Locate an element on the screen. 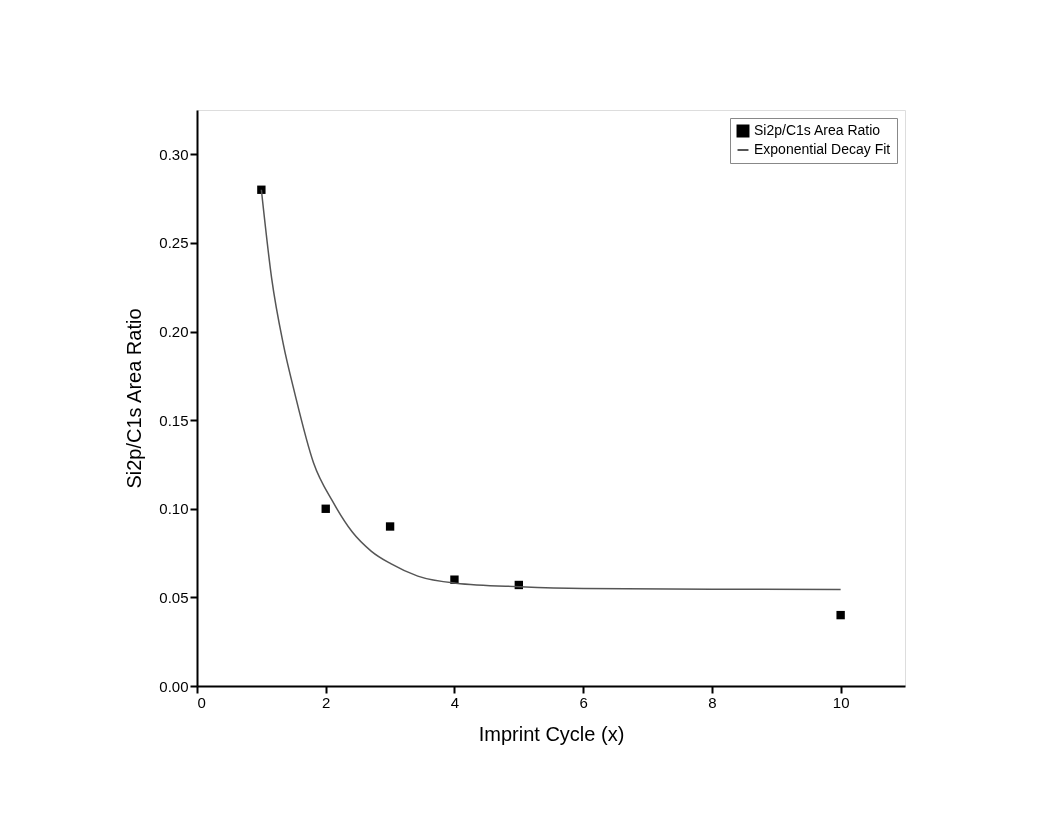 Image resolution: width=1040 pixels, height=818 pixels. x-tick-label: 6 is located at coordinates (583, 702).